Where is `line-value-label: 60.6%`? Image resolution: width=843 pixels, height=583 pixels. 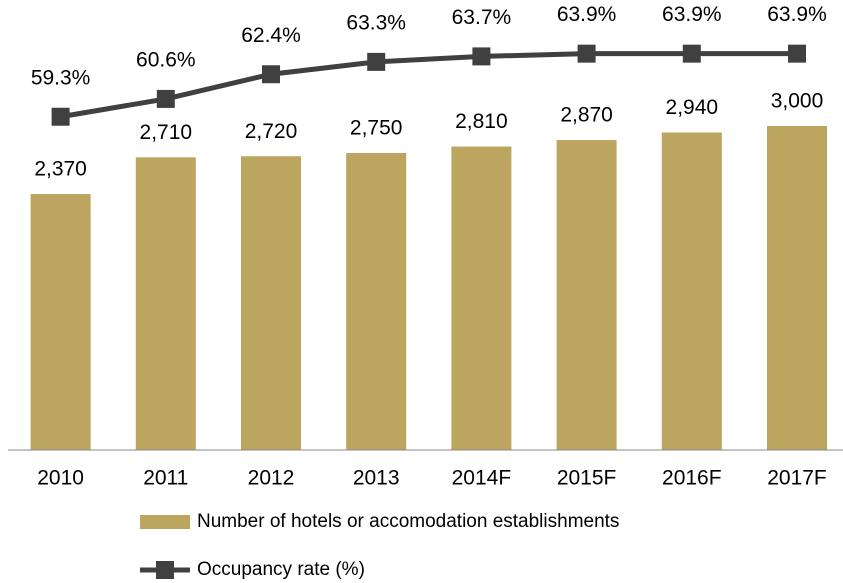 line-value-label: 60.6% is located at coordinates (166, 59).